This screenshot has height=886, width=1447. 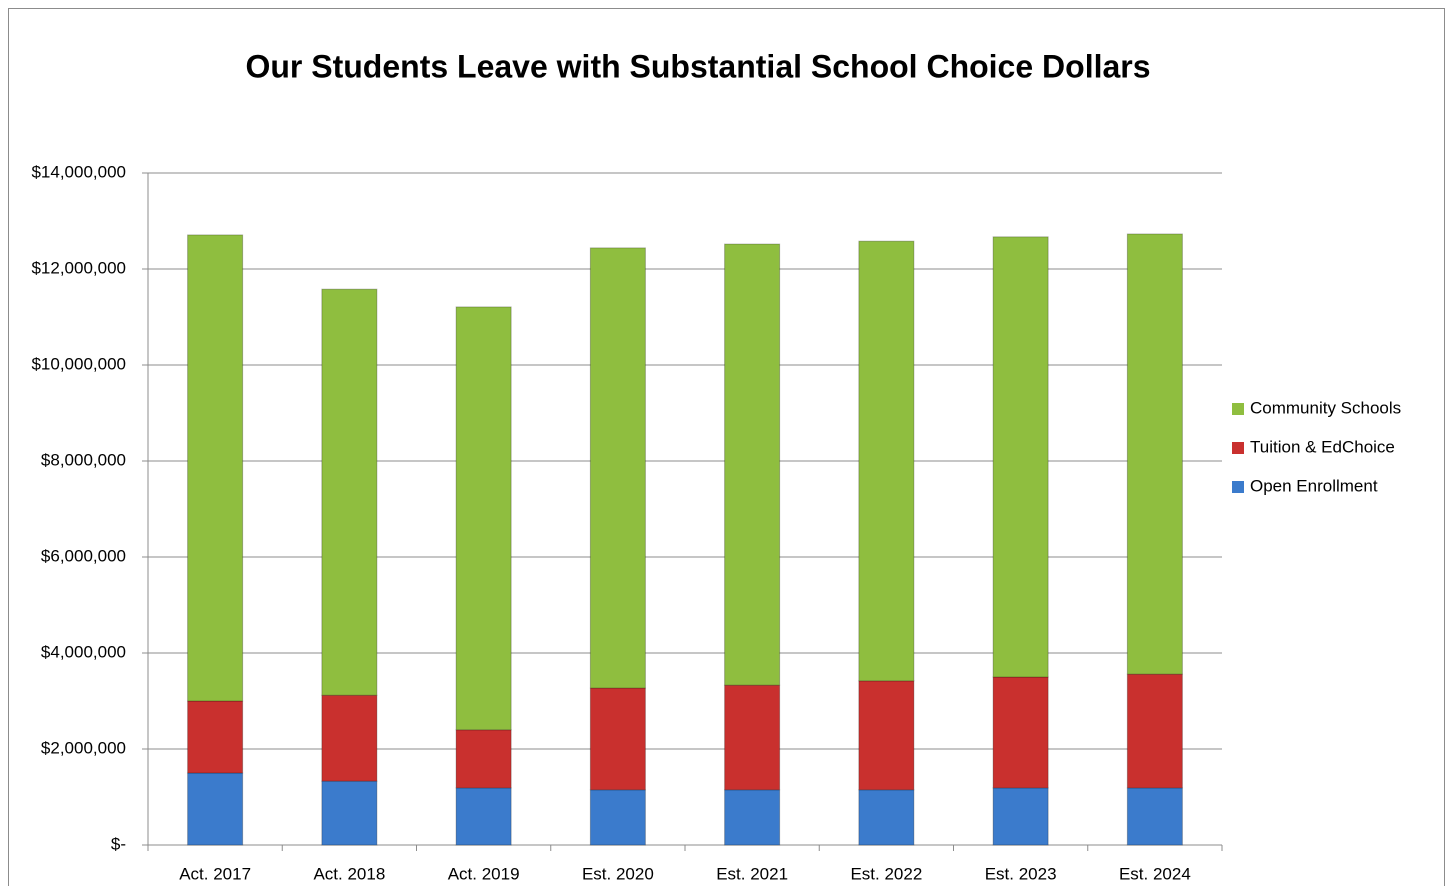 I want to click on x-tick-label: Act. 2017, so click(x=215, y=873).